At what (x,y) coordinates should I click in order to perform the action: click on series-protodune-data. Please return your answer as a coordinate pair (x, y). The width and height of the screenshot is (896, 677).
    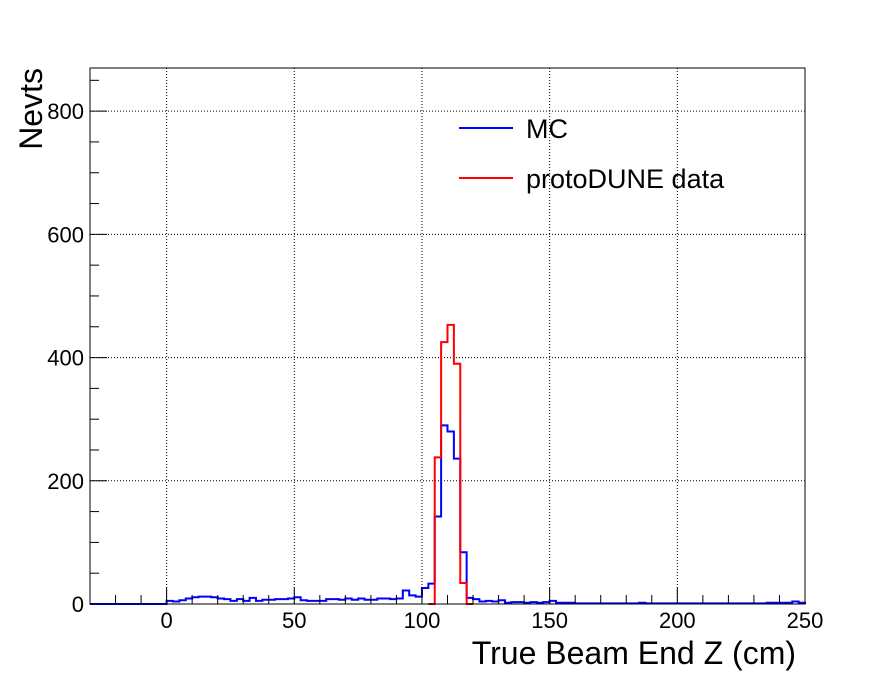
    Looking at the image, I should click on (451, 464).